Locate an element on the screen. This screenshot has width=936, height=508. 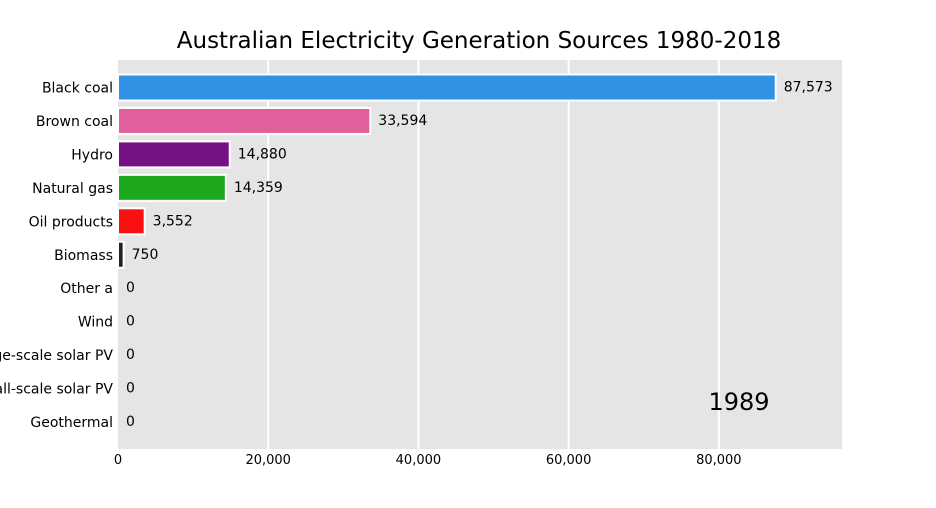
category-label: Biomass is located at coordinates (83, 256).